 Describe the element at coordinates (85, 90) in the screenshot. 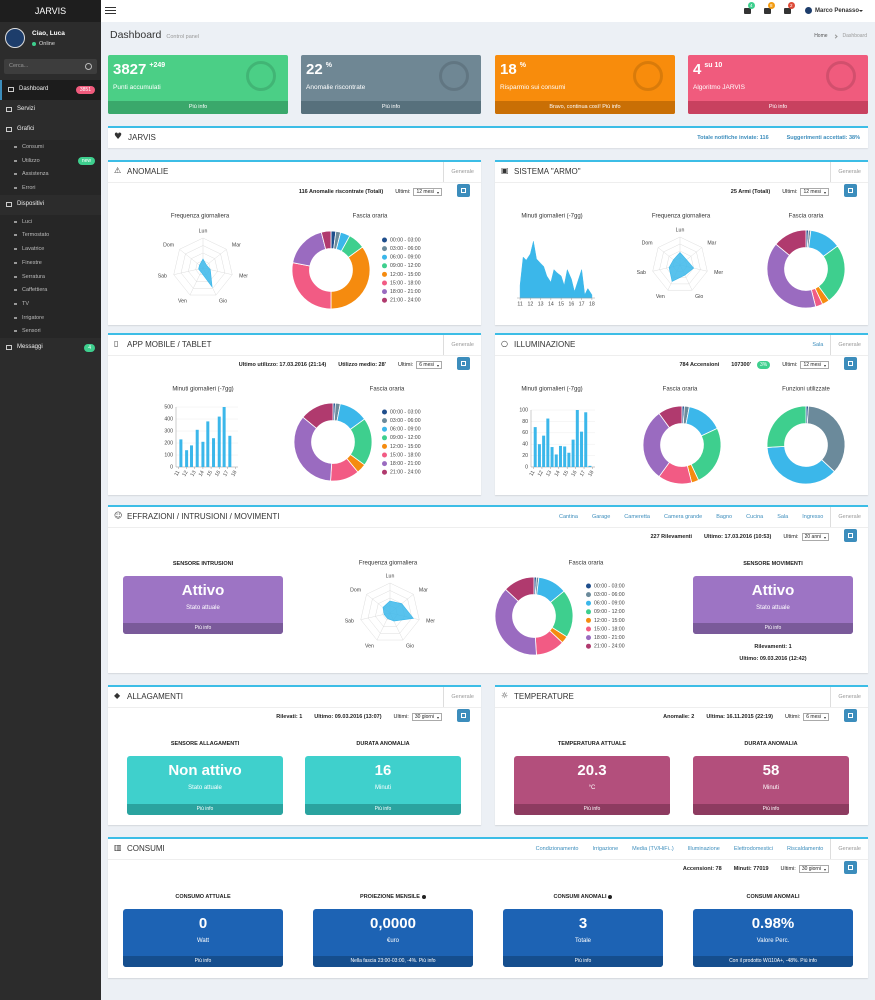

I see `menu-badge: 3851` at that location.